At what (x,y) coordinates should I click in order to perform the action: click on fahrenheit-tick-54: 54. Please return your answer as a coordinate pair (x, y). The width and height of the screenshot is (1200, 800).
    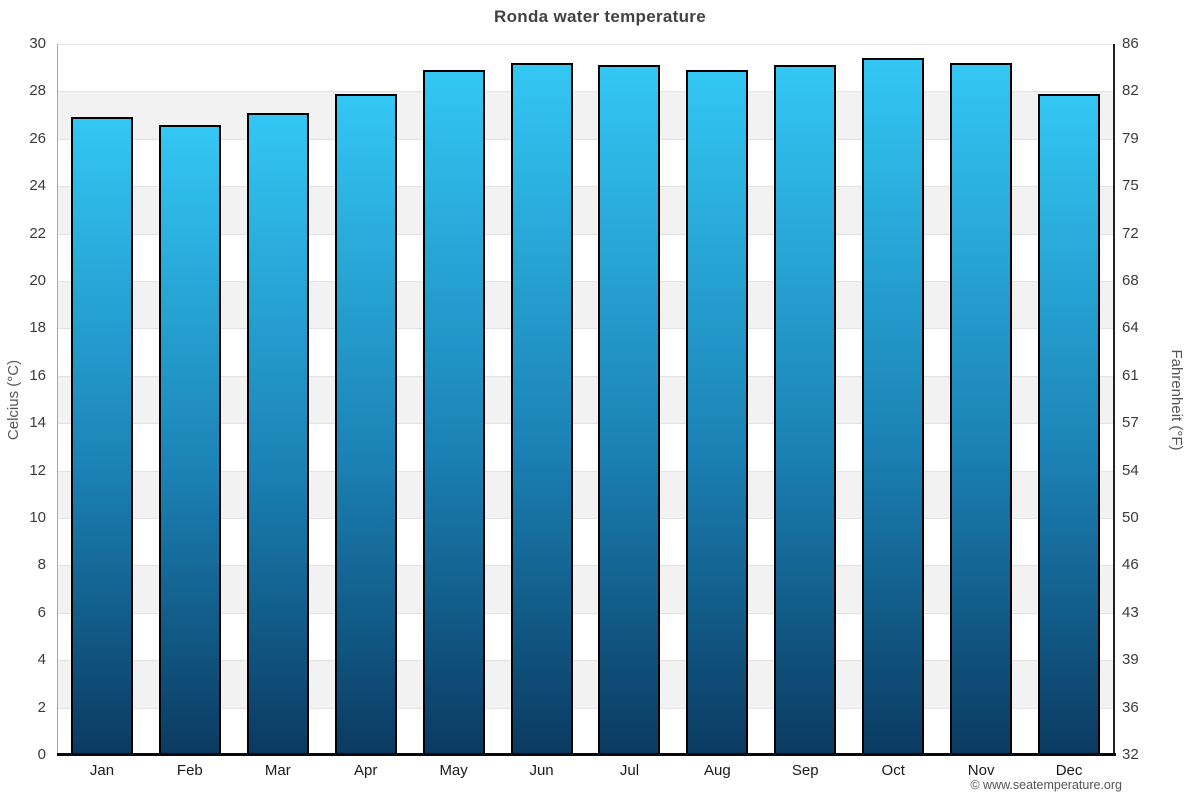
    Looking at the image, I should click on (1130, 470).